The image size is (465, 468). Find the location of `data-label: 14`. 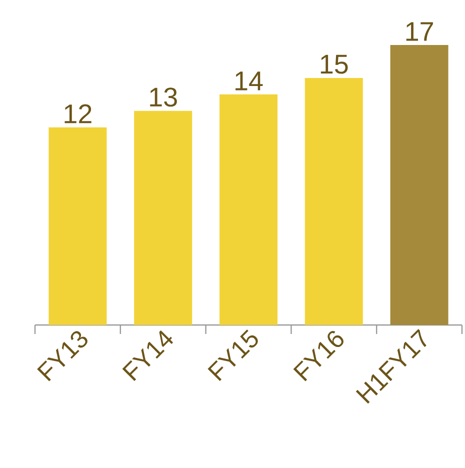

data-label: 14 is located at coordinates (249, 81).